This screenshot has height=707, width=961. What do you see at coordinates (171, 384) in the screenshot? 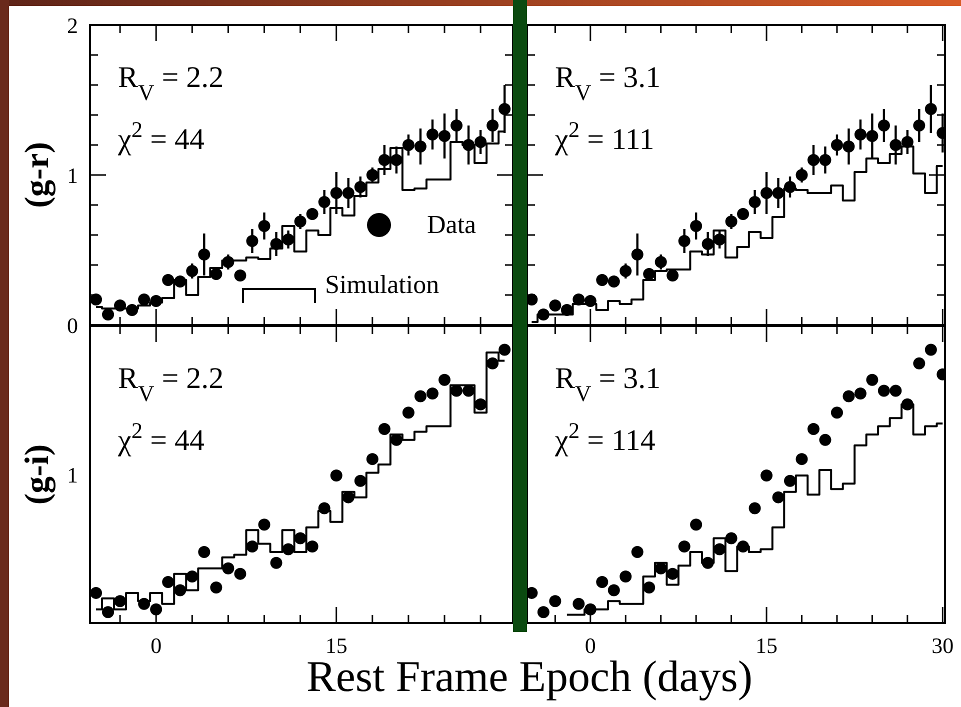
I see `annotation: R$_{V}$ = 2.2` at bounding box center [171, 384].